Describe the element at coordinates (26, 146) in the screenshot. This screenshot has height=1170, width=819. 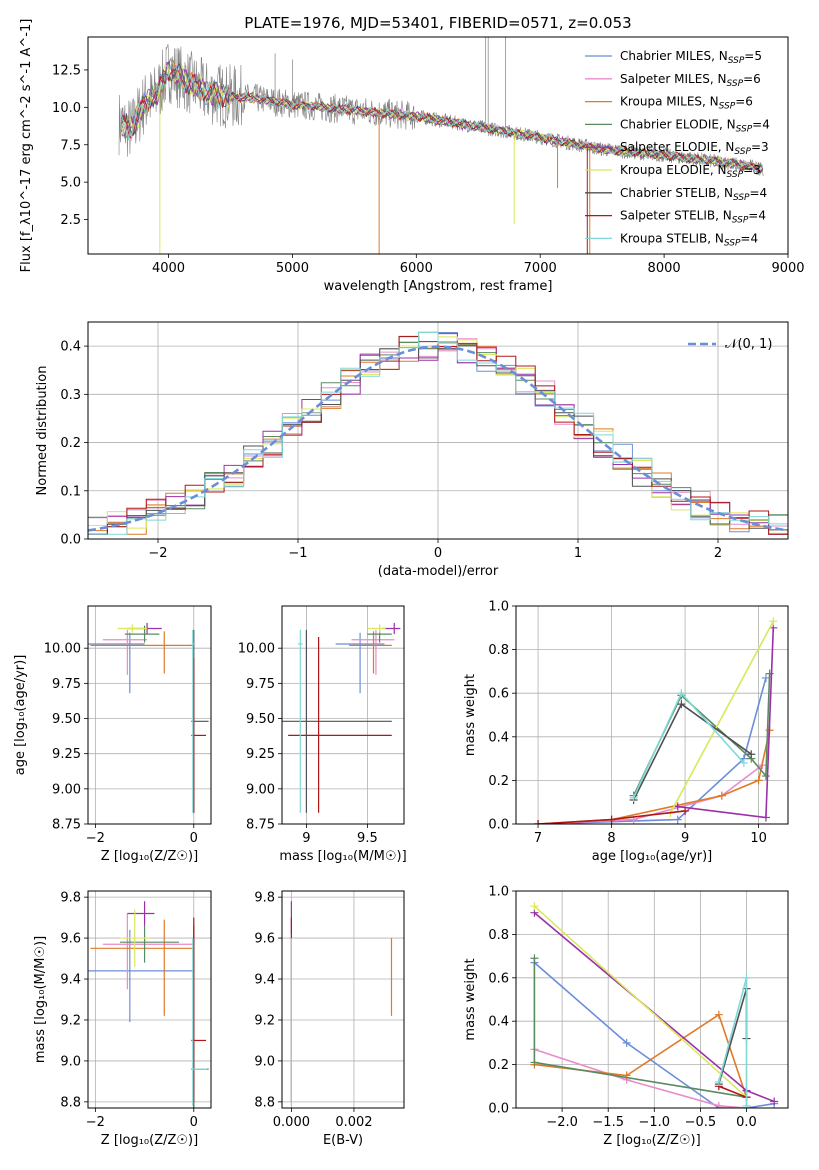
I see `y-axis-label: Flux [f_λ10^-17 erg cm^-2 s^-1 A^-1]` at that location.